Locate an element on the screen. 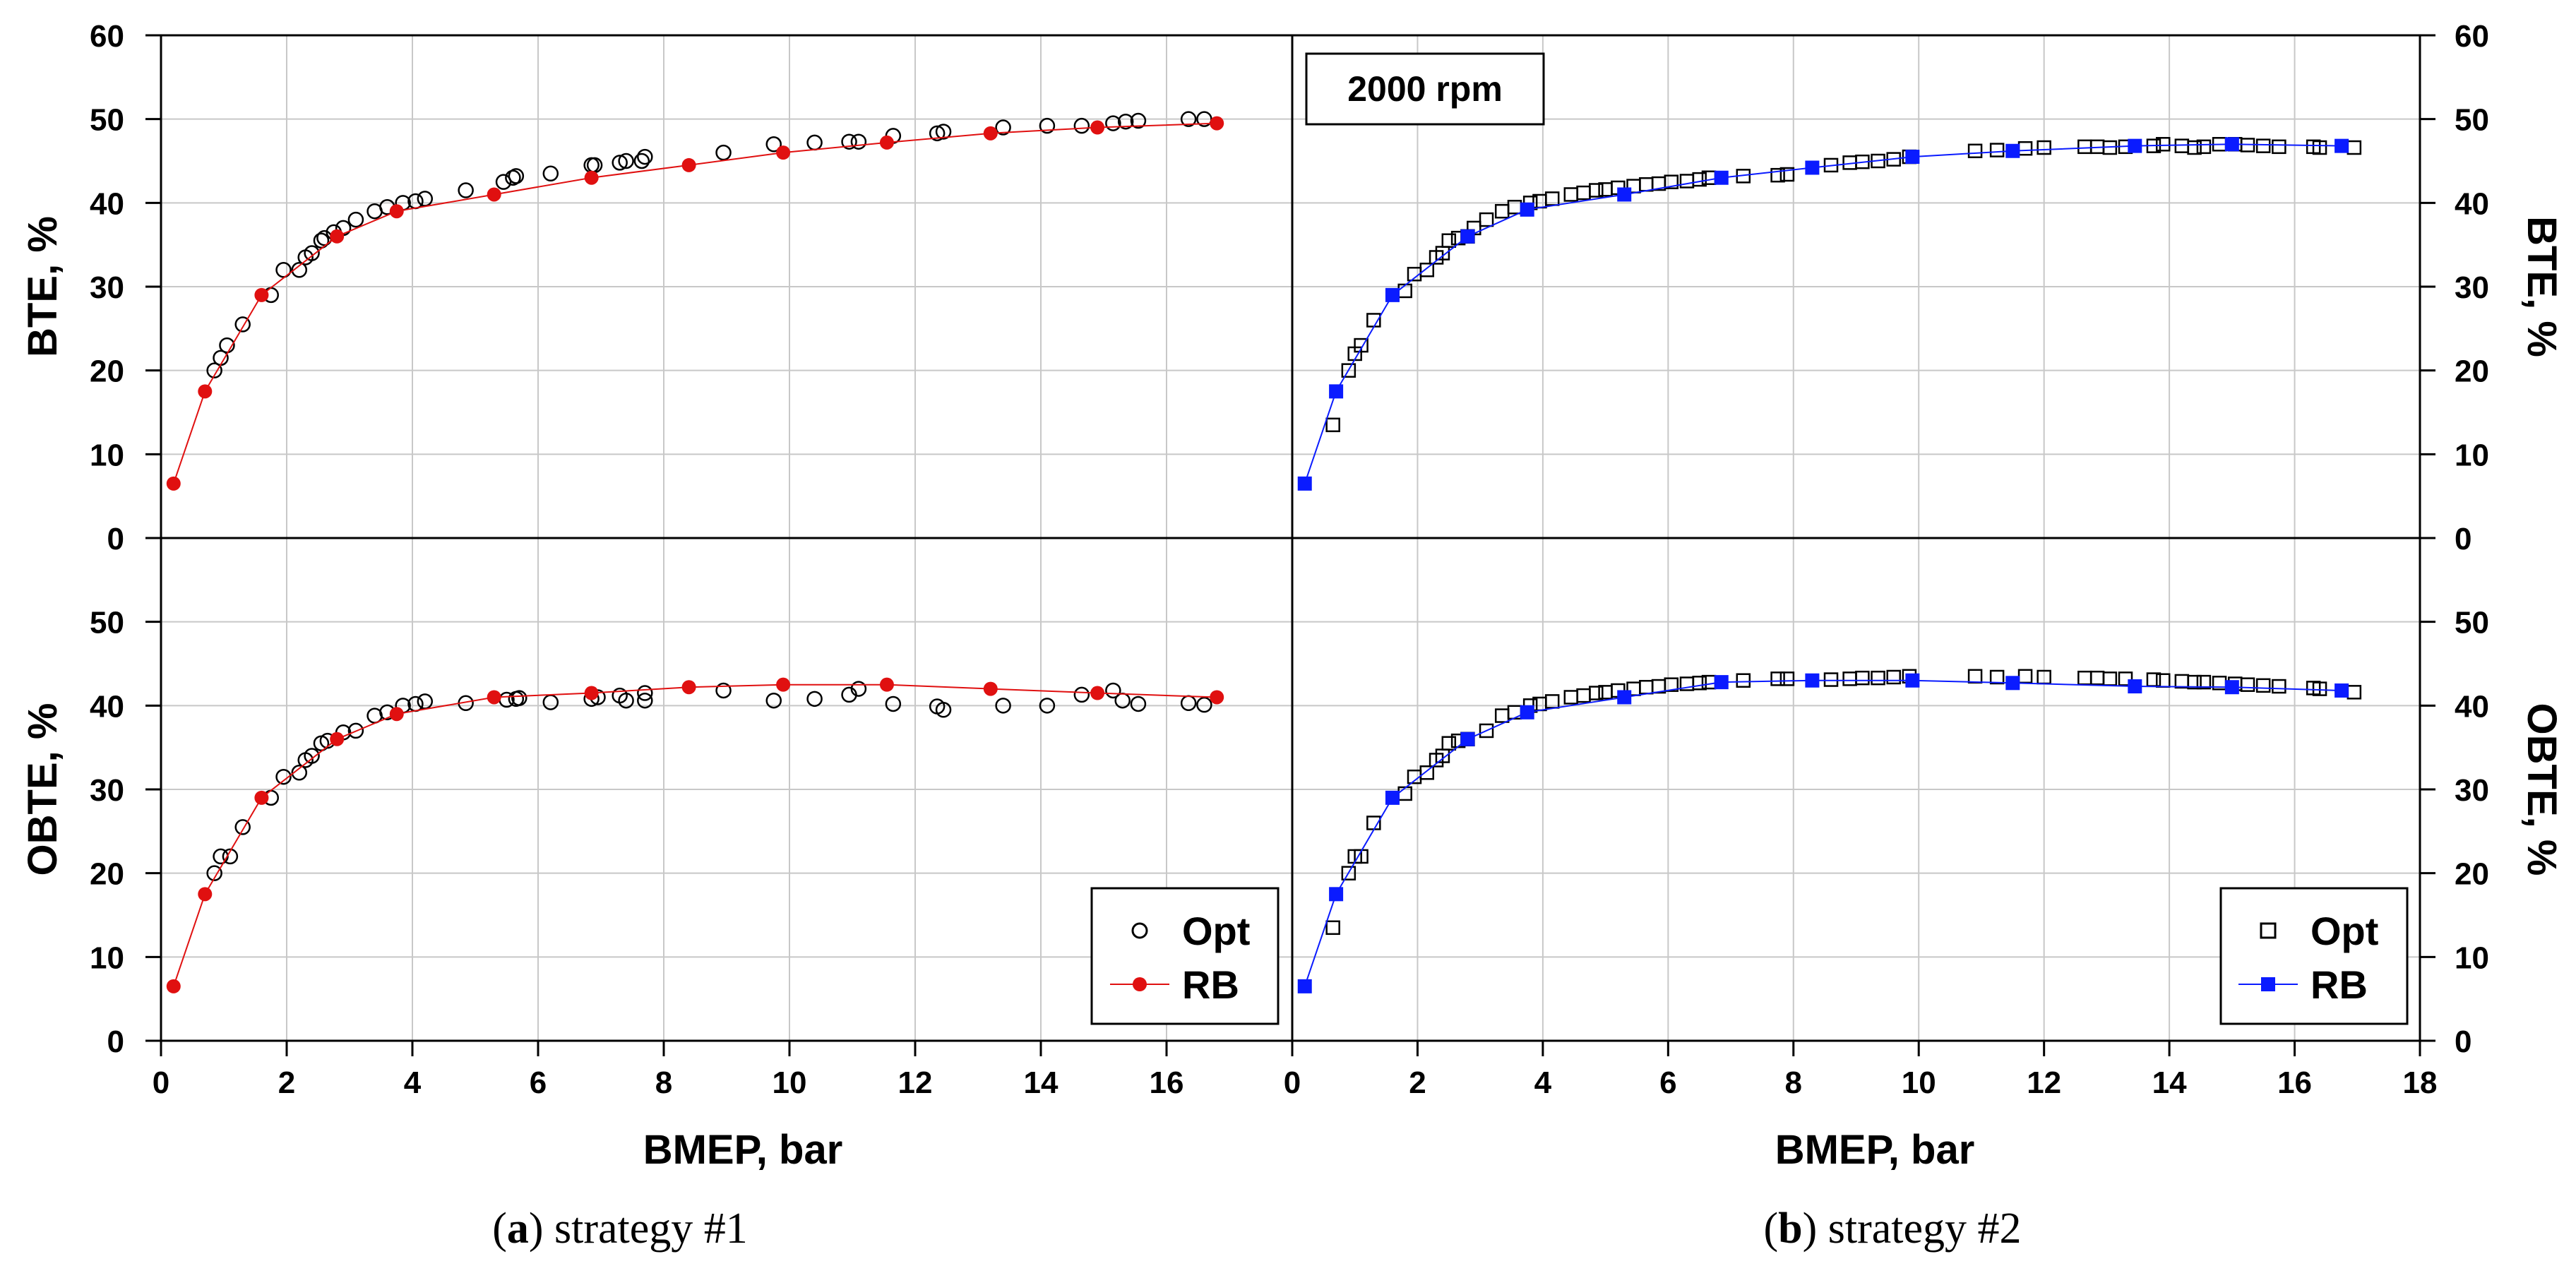 This screenshot has width=2576, height=1266. y-tick-label-left-bottom: 30 is located at coordinates (107, 791).